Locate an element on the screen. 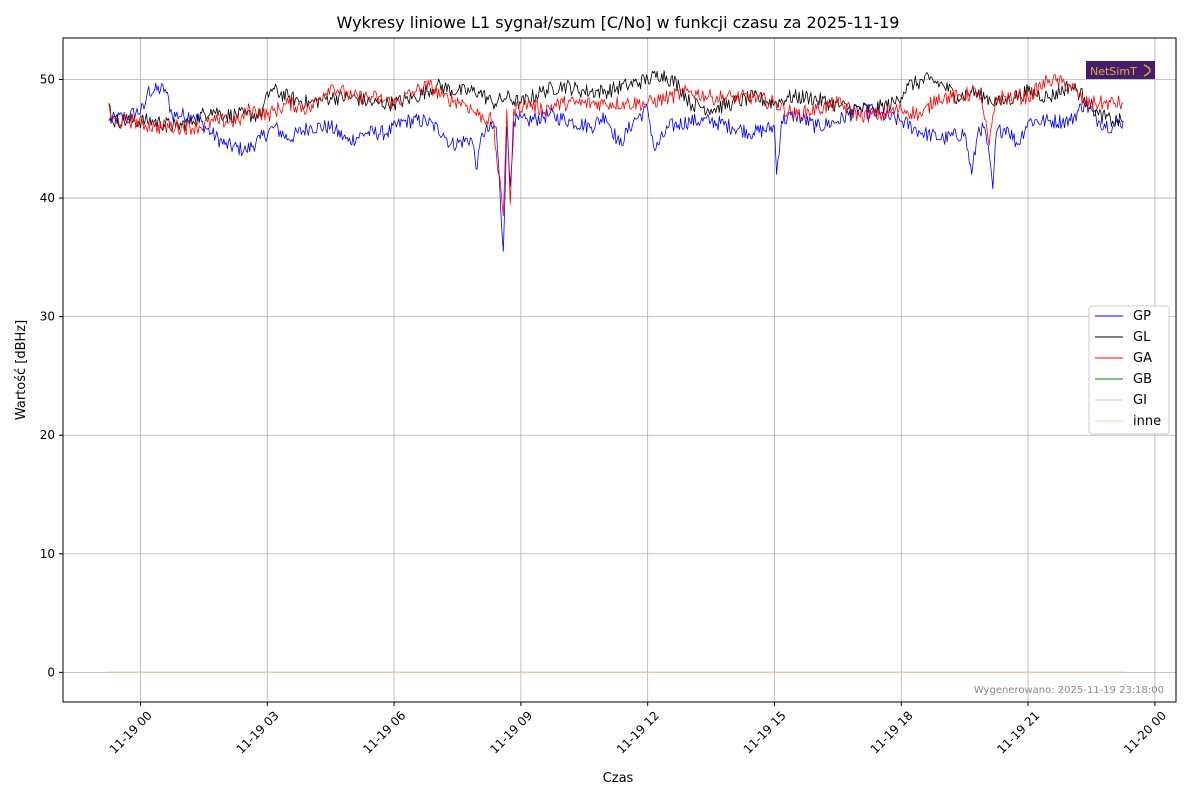 This screenshot has width=1200, height=804. logo-swoosh is located at coordinates (1147, 70).